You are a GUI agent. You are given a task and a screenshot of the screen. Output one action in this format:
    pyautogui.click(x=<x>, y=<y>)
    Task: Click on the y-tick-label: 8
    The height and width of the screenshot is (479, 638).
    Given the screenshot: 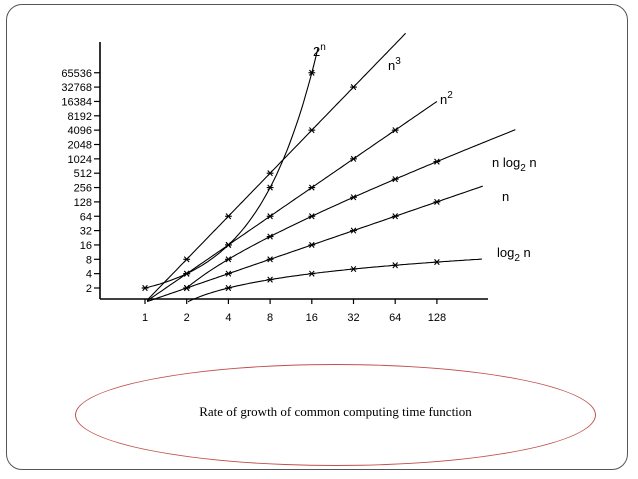 What is the action you would take?
    pyautogui.click(x=89, y=260)
    